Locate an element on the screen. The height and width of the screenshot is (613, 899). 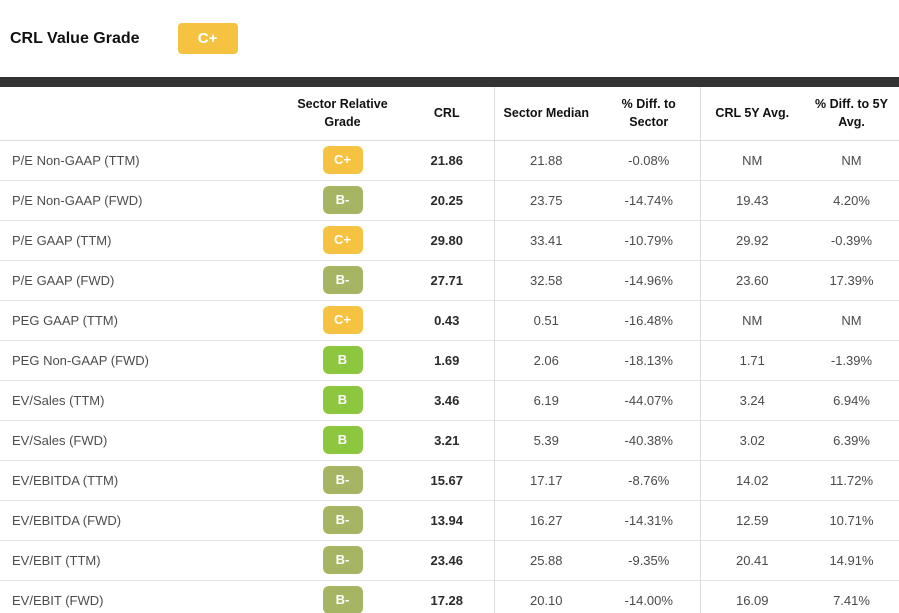
crl-value: 20.25 is located at coordinates (447, 200).